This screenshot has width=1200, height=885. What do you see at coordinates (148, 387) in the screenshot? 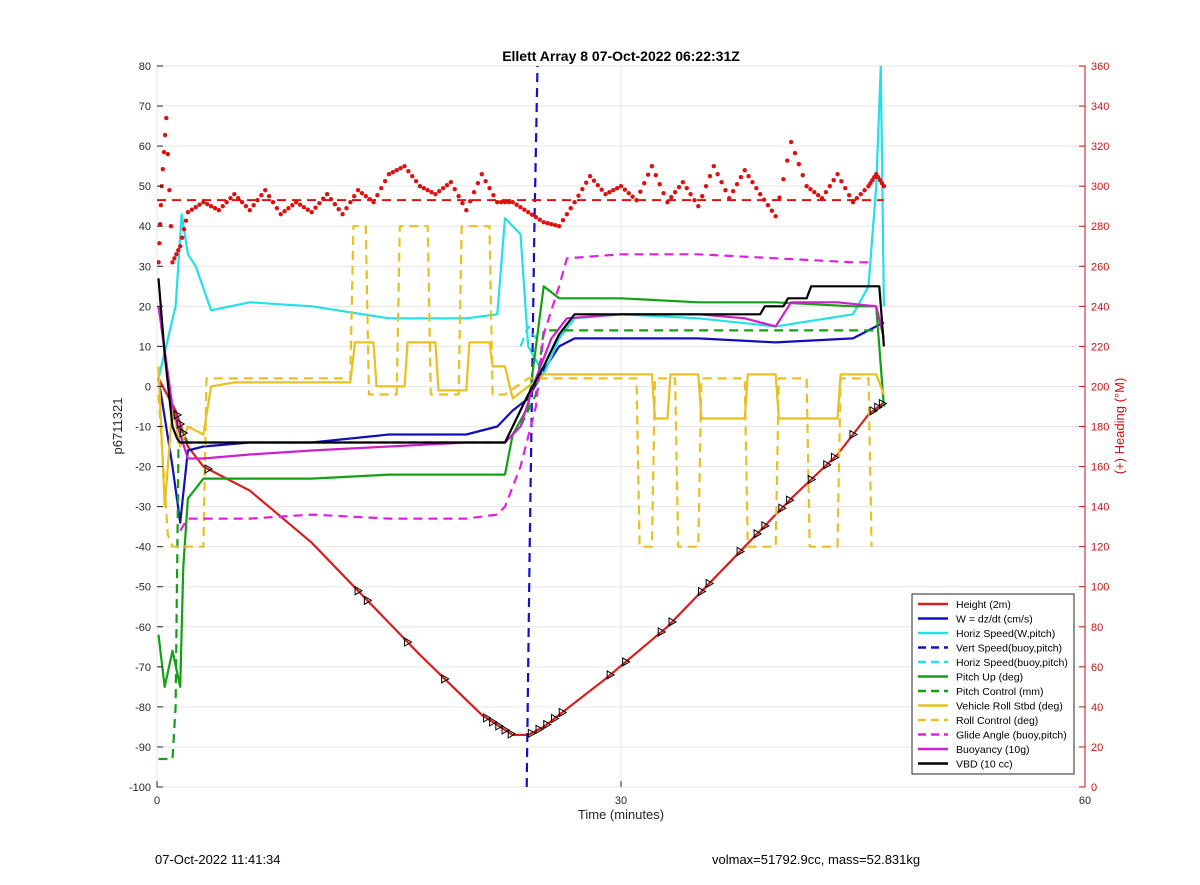
I see `y-tick-label: 0` at bounding box center [148, 387].